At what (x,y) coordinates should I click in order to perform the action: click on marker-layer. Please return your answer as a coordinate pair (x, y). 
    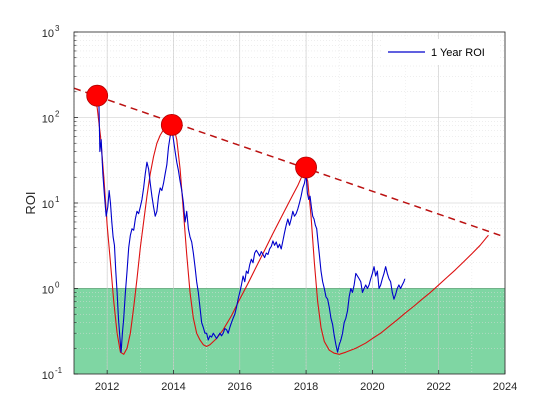
    Looking at the image, I should click on (201, 131).